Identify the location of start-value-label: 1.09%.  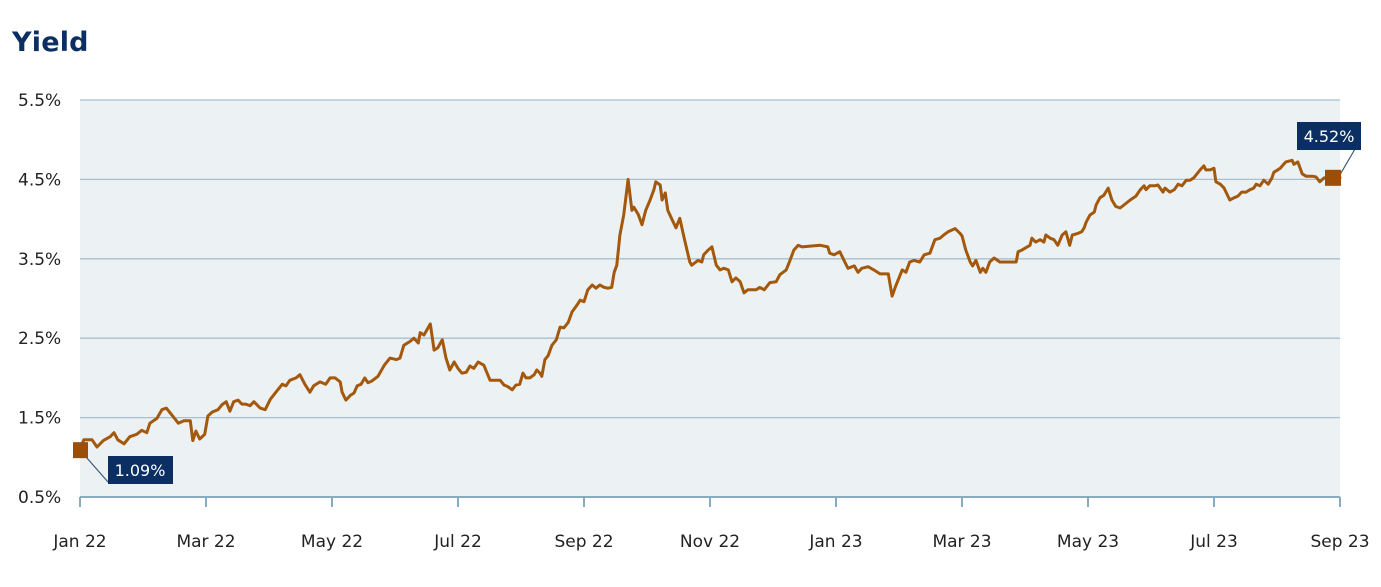
(140, 470).